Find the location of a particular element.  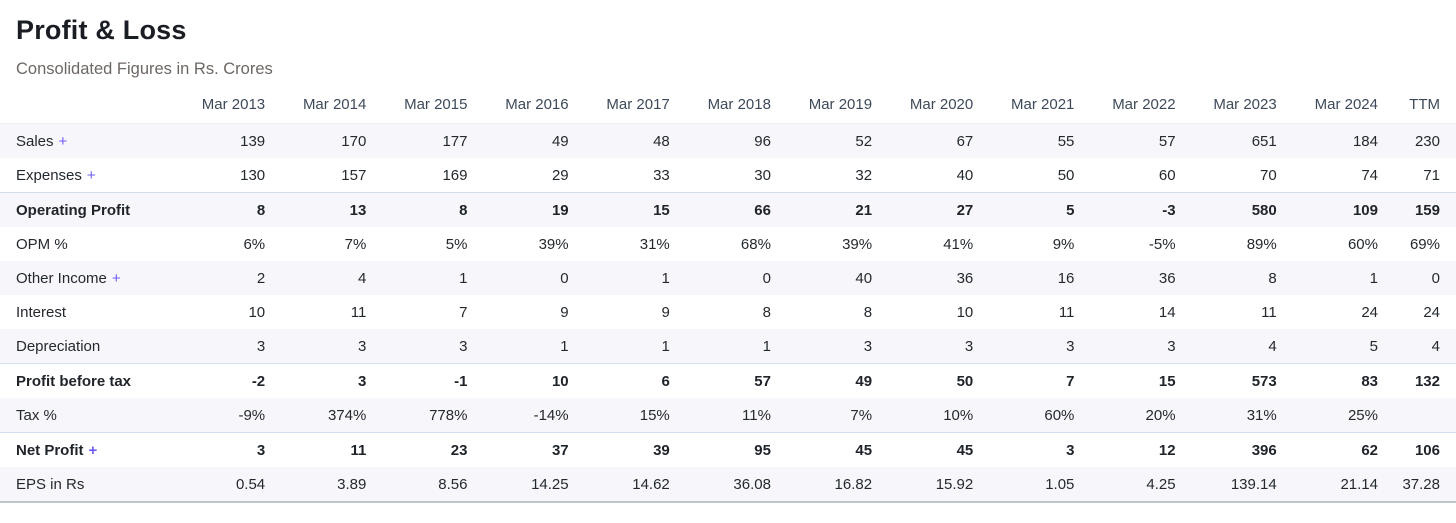

cell-value: 25% is located at coordinates (1362, 415).